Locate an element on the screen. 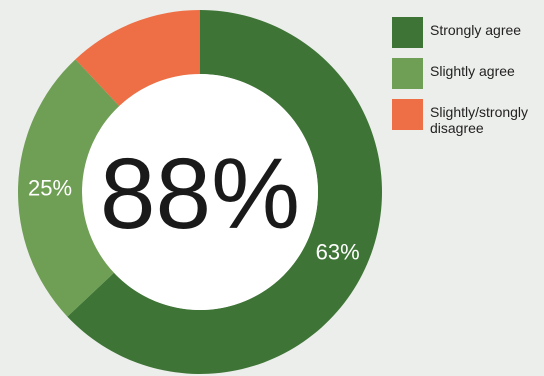 The width and height of the screenshot is (544, 376). legend-item-disagree: Slightly/strongly disagree is located at coordinates (468, 123).